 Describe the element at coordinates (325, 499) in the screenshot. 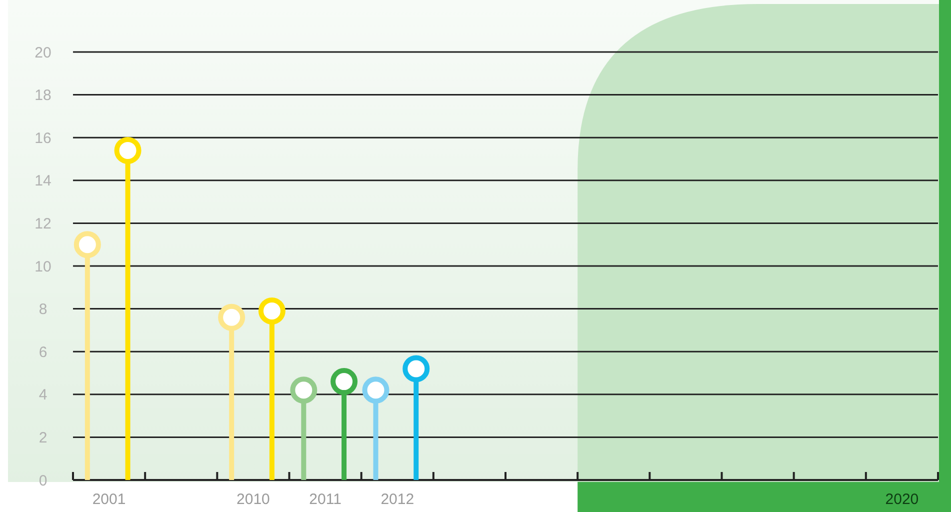

I see `x-tick-label: 2011` at that location.